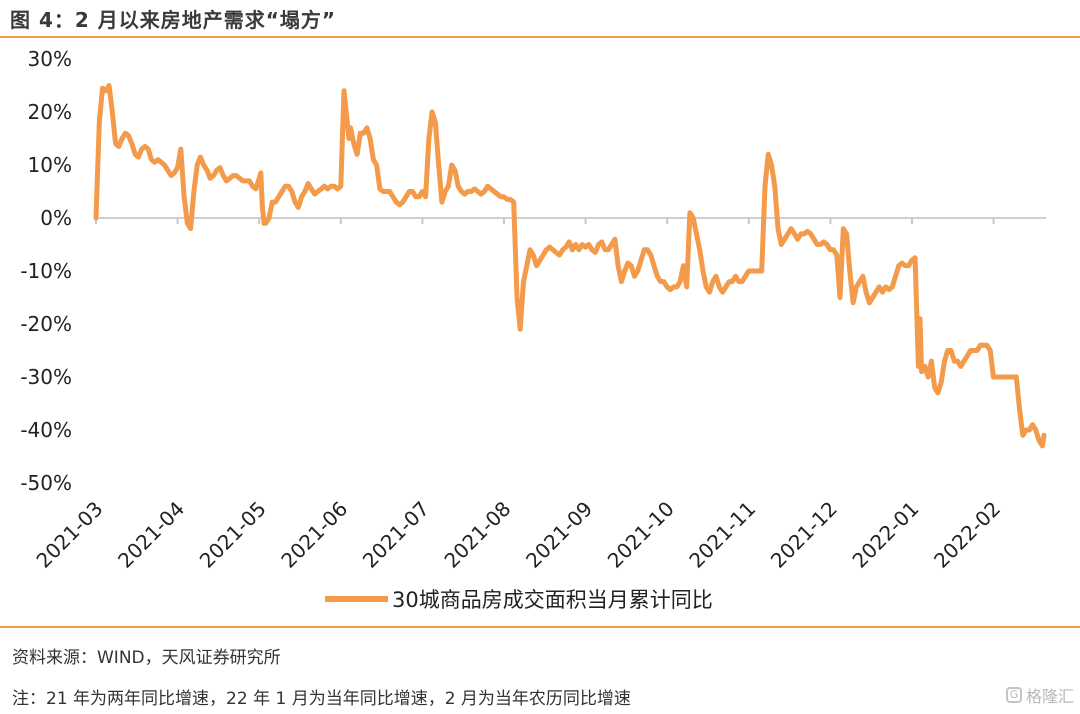 This screenshot has height=714, width=1080. What do you see at coordinates (46, 430) in the screenshot?
I see `y-tick-label: -40%` at bounding box center [46, 430].